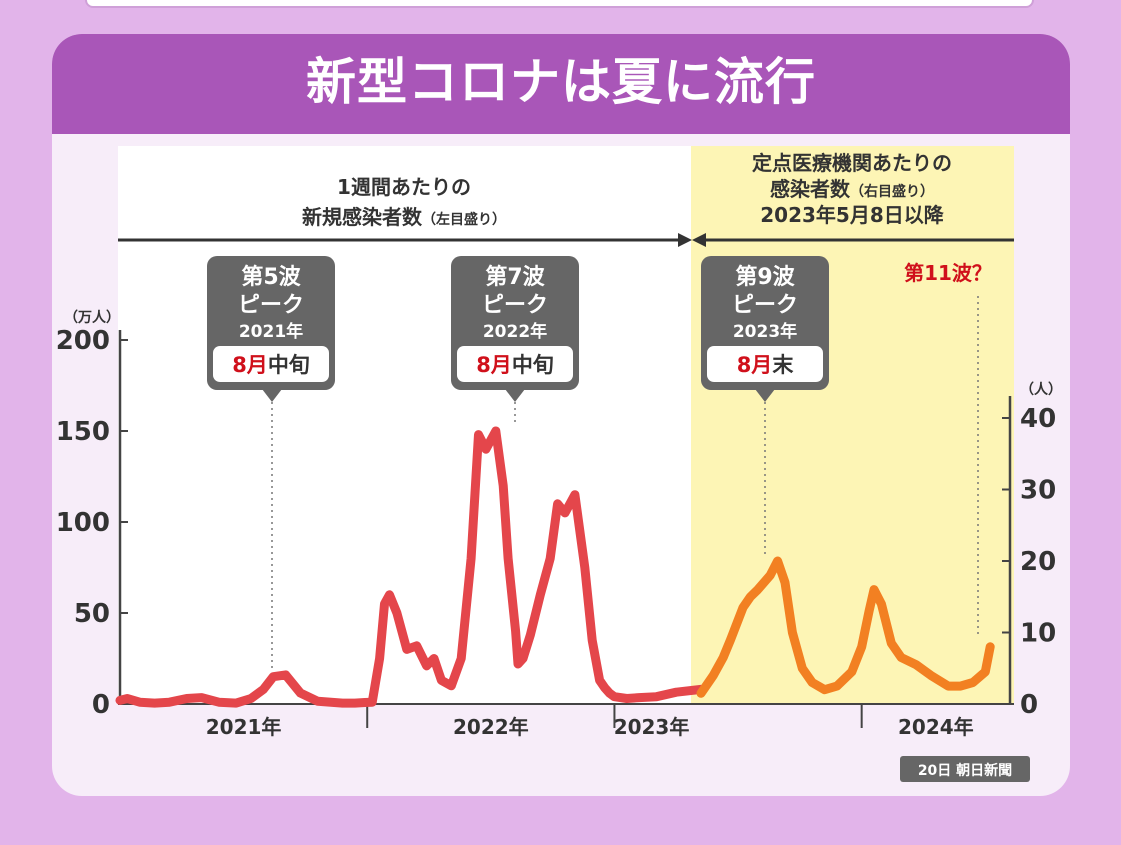 This screenshot has height=845, width=1121. I want to click on callout-wave: 第7波, so click(515, 277).